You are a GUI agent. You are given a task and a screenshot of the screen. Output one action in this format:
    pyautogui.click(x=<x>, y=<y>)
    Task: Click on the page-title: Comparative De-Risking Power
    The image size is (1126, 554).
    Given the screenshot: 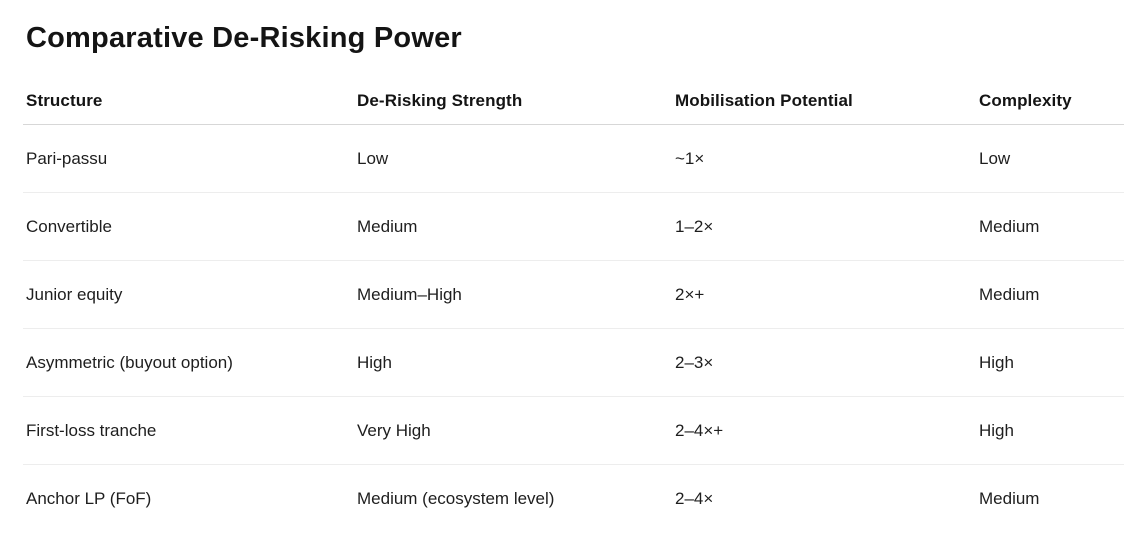 What is the action you would take?
    pyautogui.click(x=244, y=38)
    